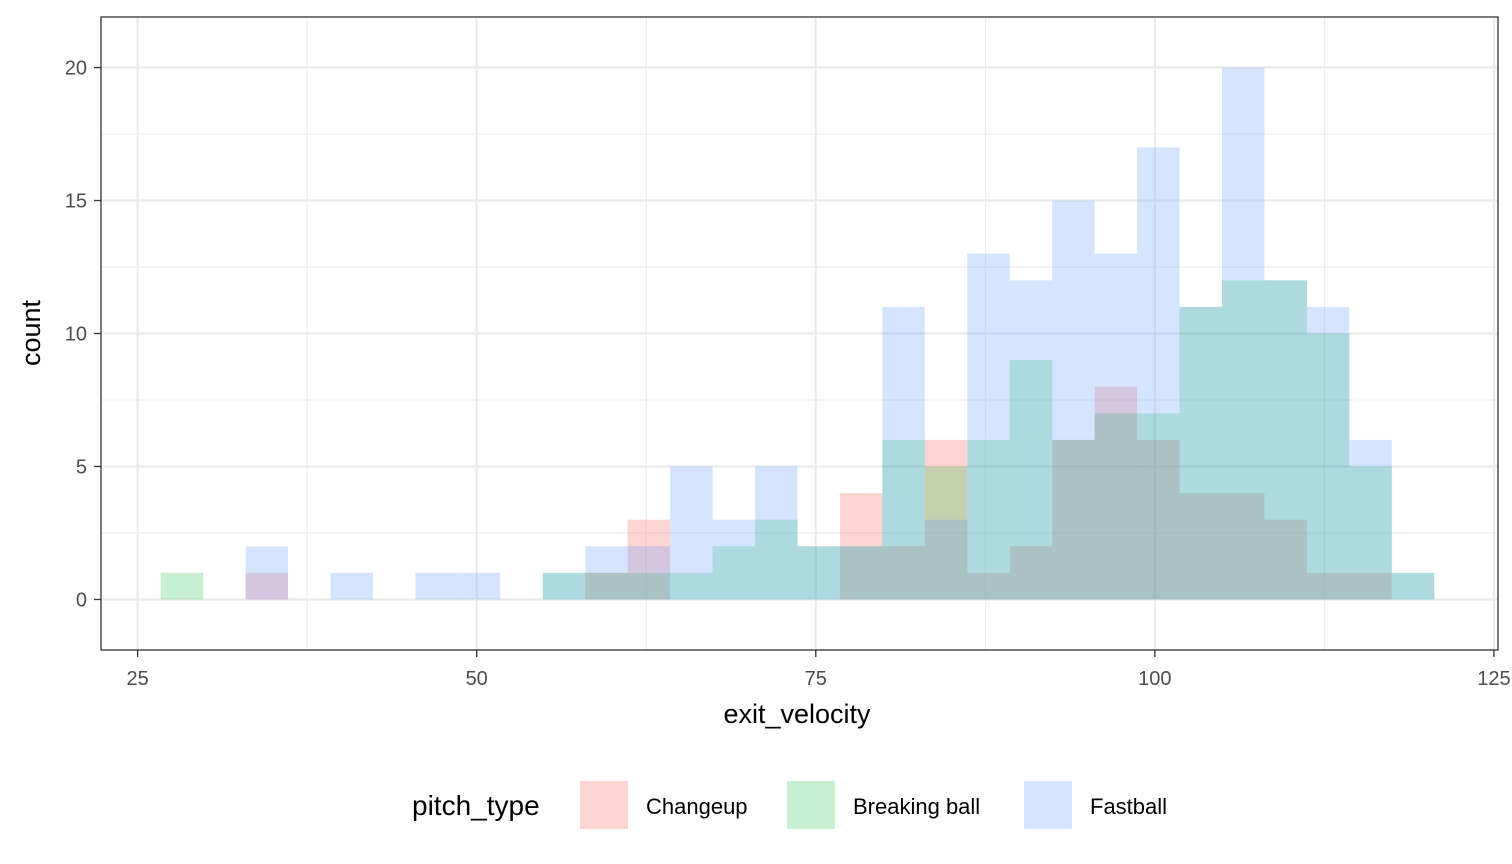 This screenshot has width=1512, height=864. Describe the element at coordinates (811, 805) in the screenshot. I see `legend-key-breaking-ball` at that location.